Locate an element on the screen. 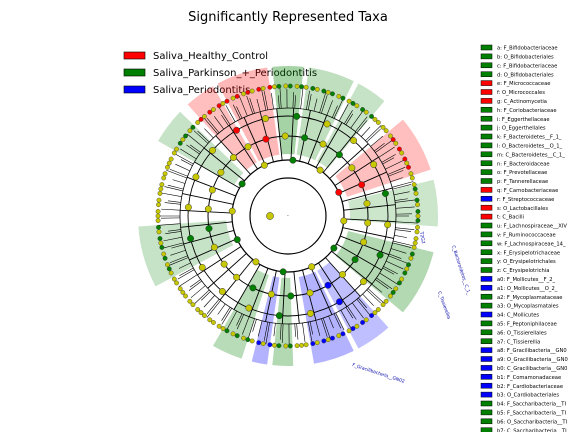  clade-key-label: x: F_Erysipelotrichaceae is located at coordinates (528, 253).